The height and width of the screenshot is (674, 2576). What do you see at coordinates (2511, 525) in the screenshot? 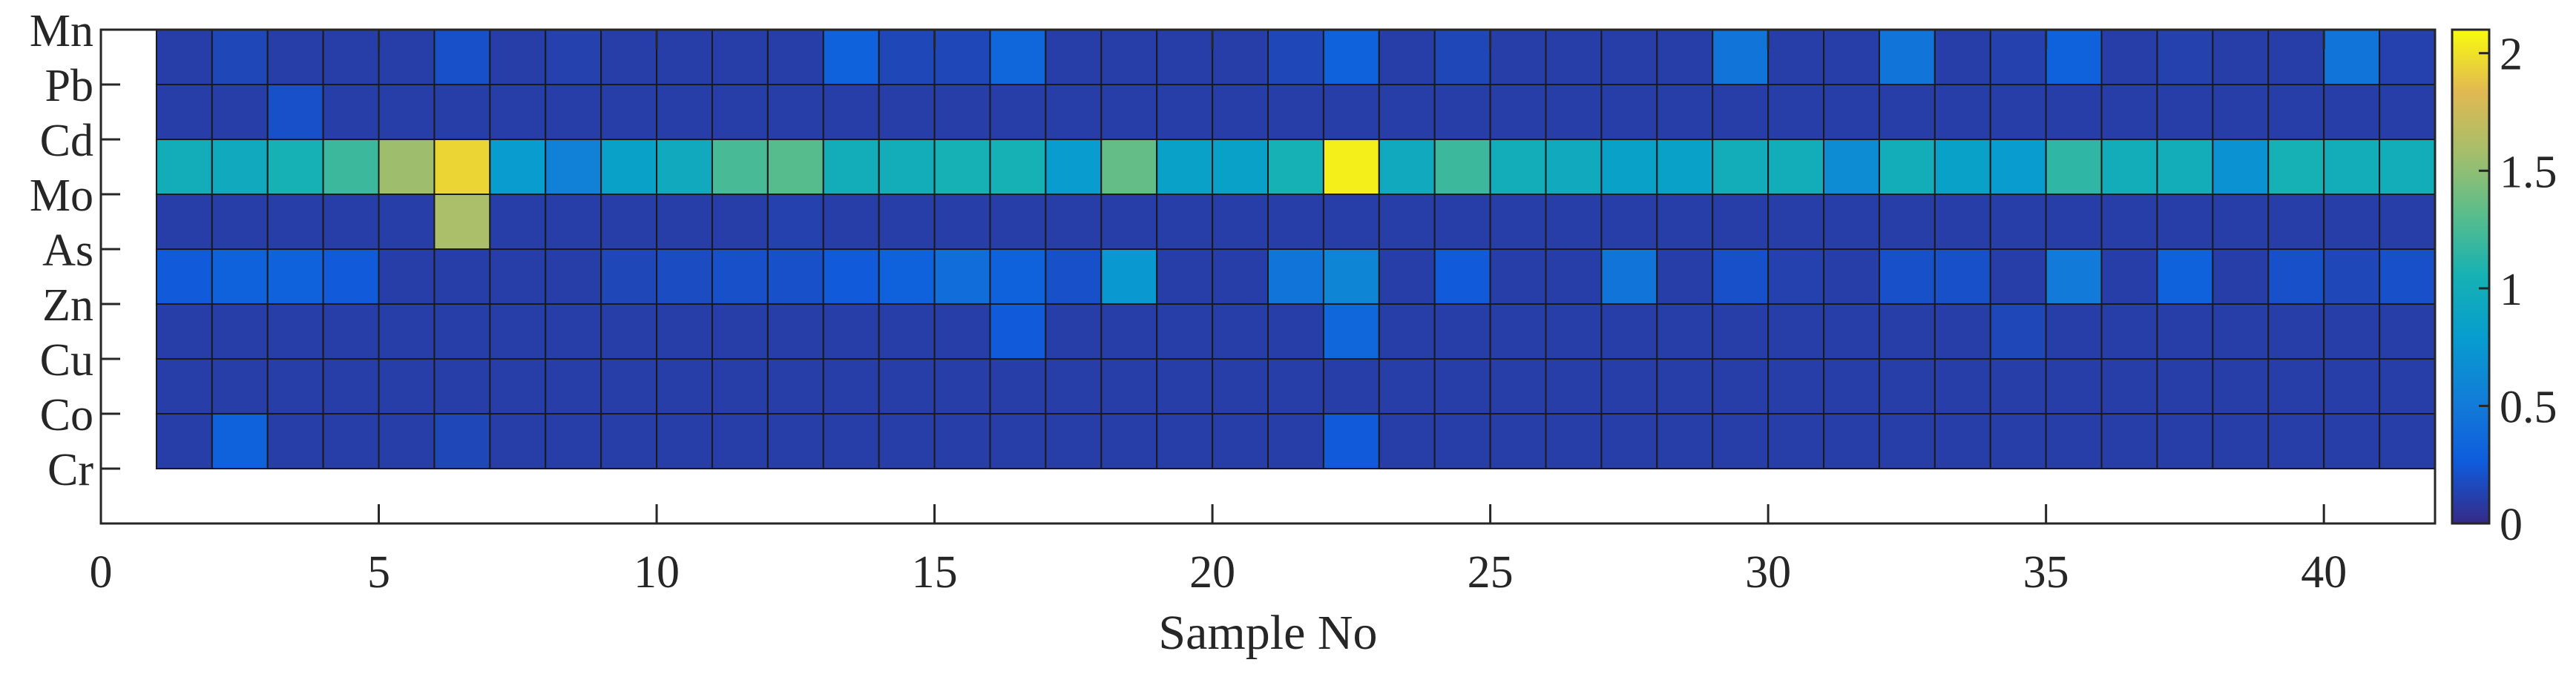
I see `colorbar-tick-label: 0` at bounding box center [2511, 525].